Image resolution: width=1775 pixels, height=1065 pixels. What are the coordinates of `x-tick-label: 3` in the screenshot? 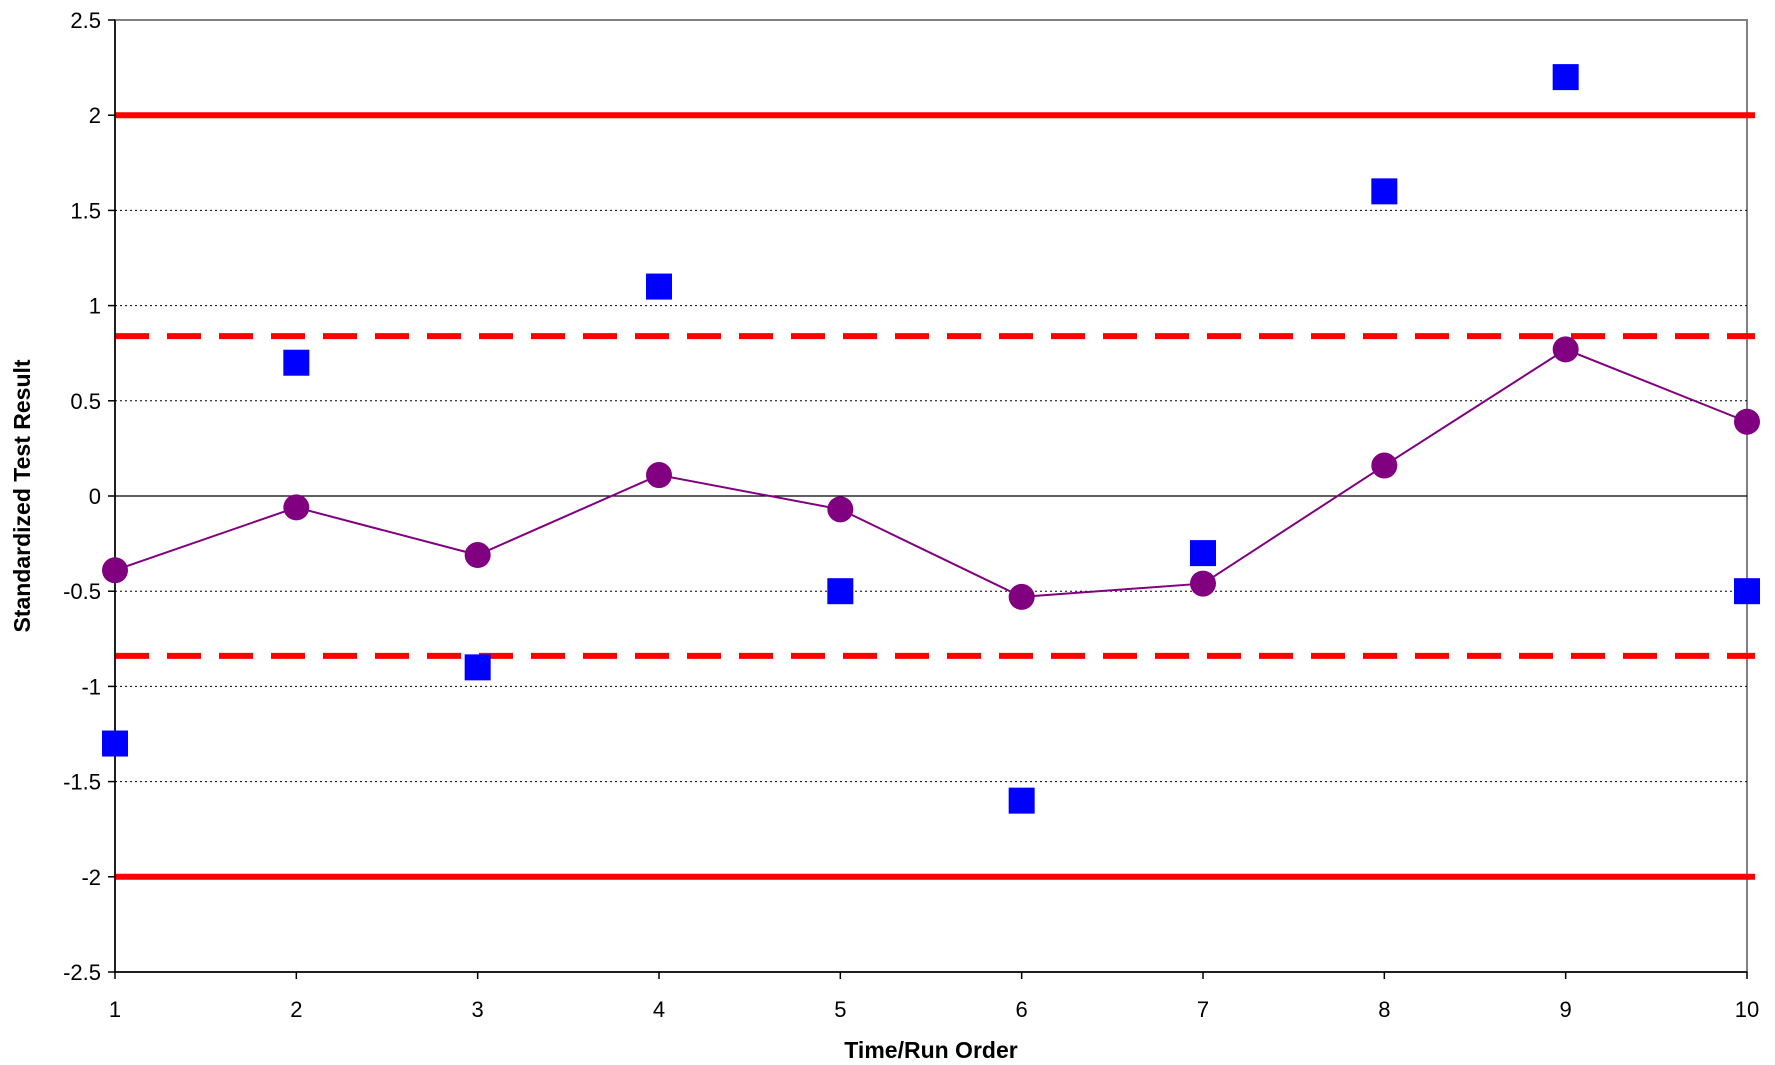 It's located at (478, 1009).